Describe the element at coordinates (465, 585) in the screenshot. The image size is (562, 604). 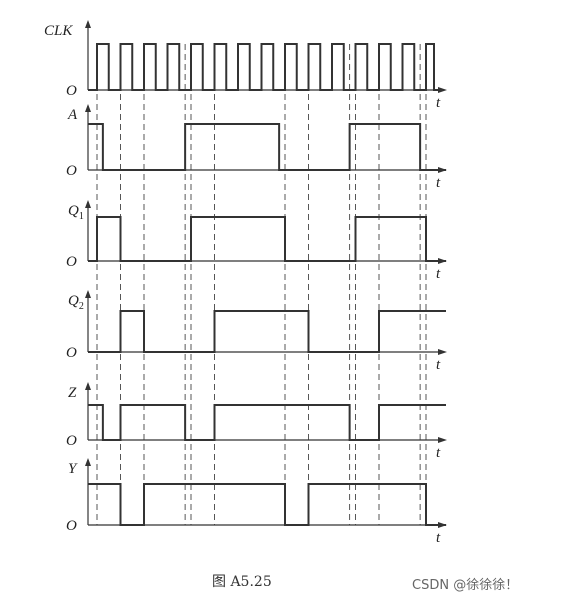
I see `watermark: CSDN @徐徐徐！` at that location.